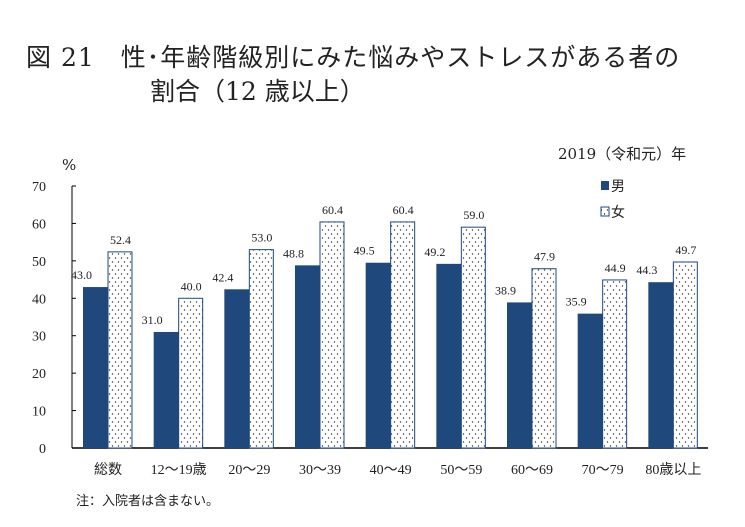  Describe the element at coordinates (618, 187) in the screenshot. I see `legend-label-male: 男` at that location.